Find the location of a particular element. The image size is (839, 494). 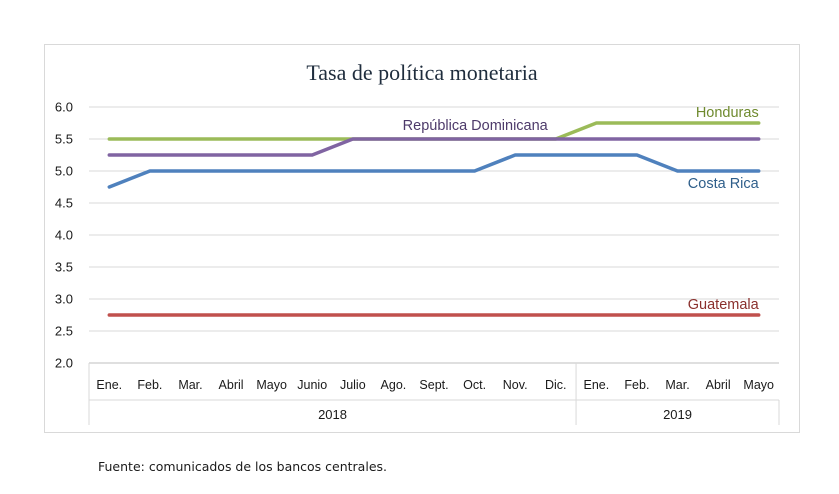

series-label-republica-dominicana: República Dominicana is located at coordinates (476, 126).